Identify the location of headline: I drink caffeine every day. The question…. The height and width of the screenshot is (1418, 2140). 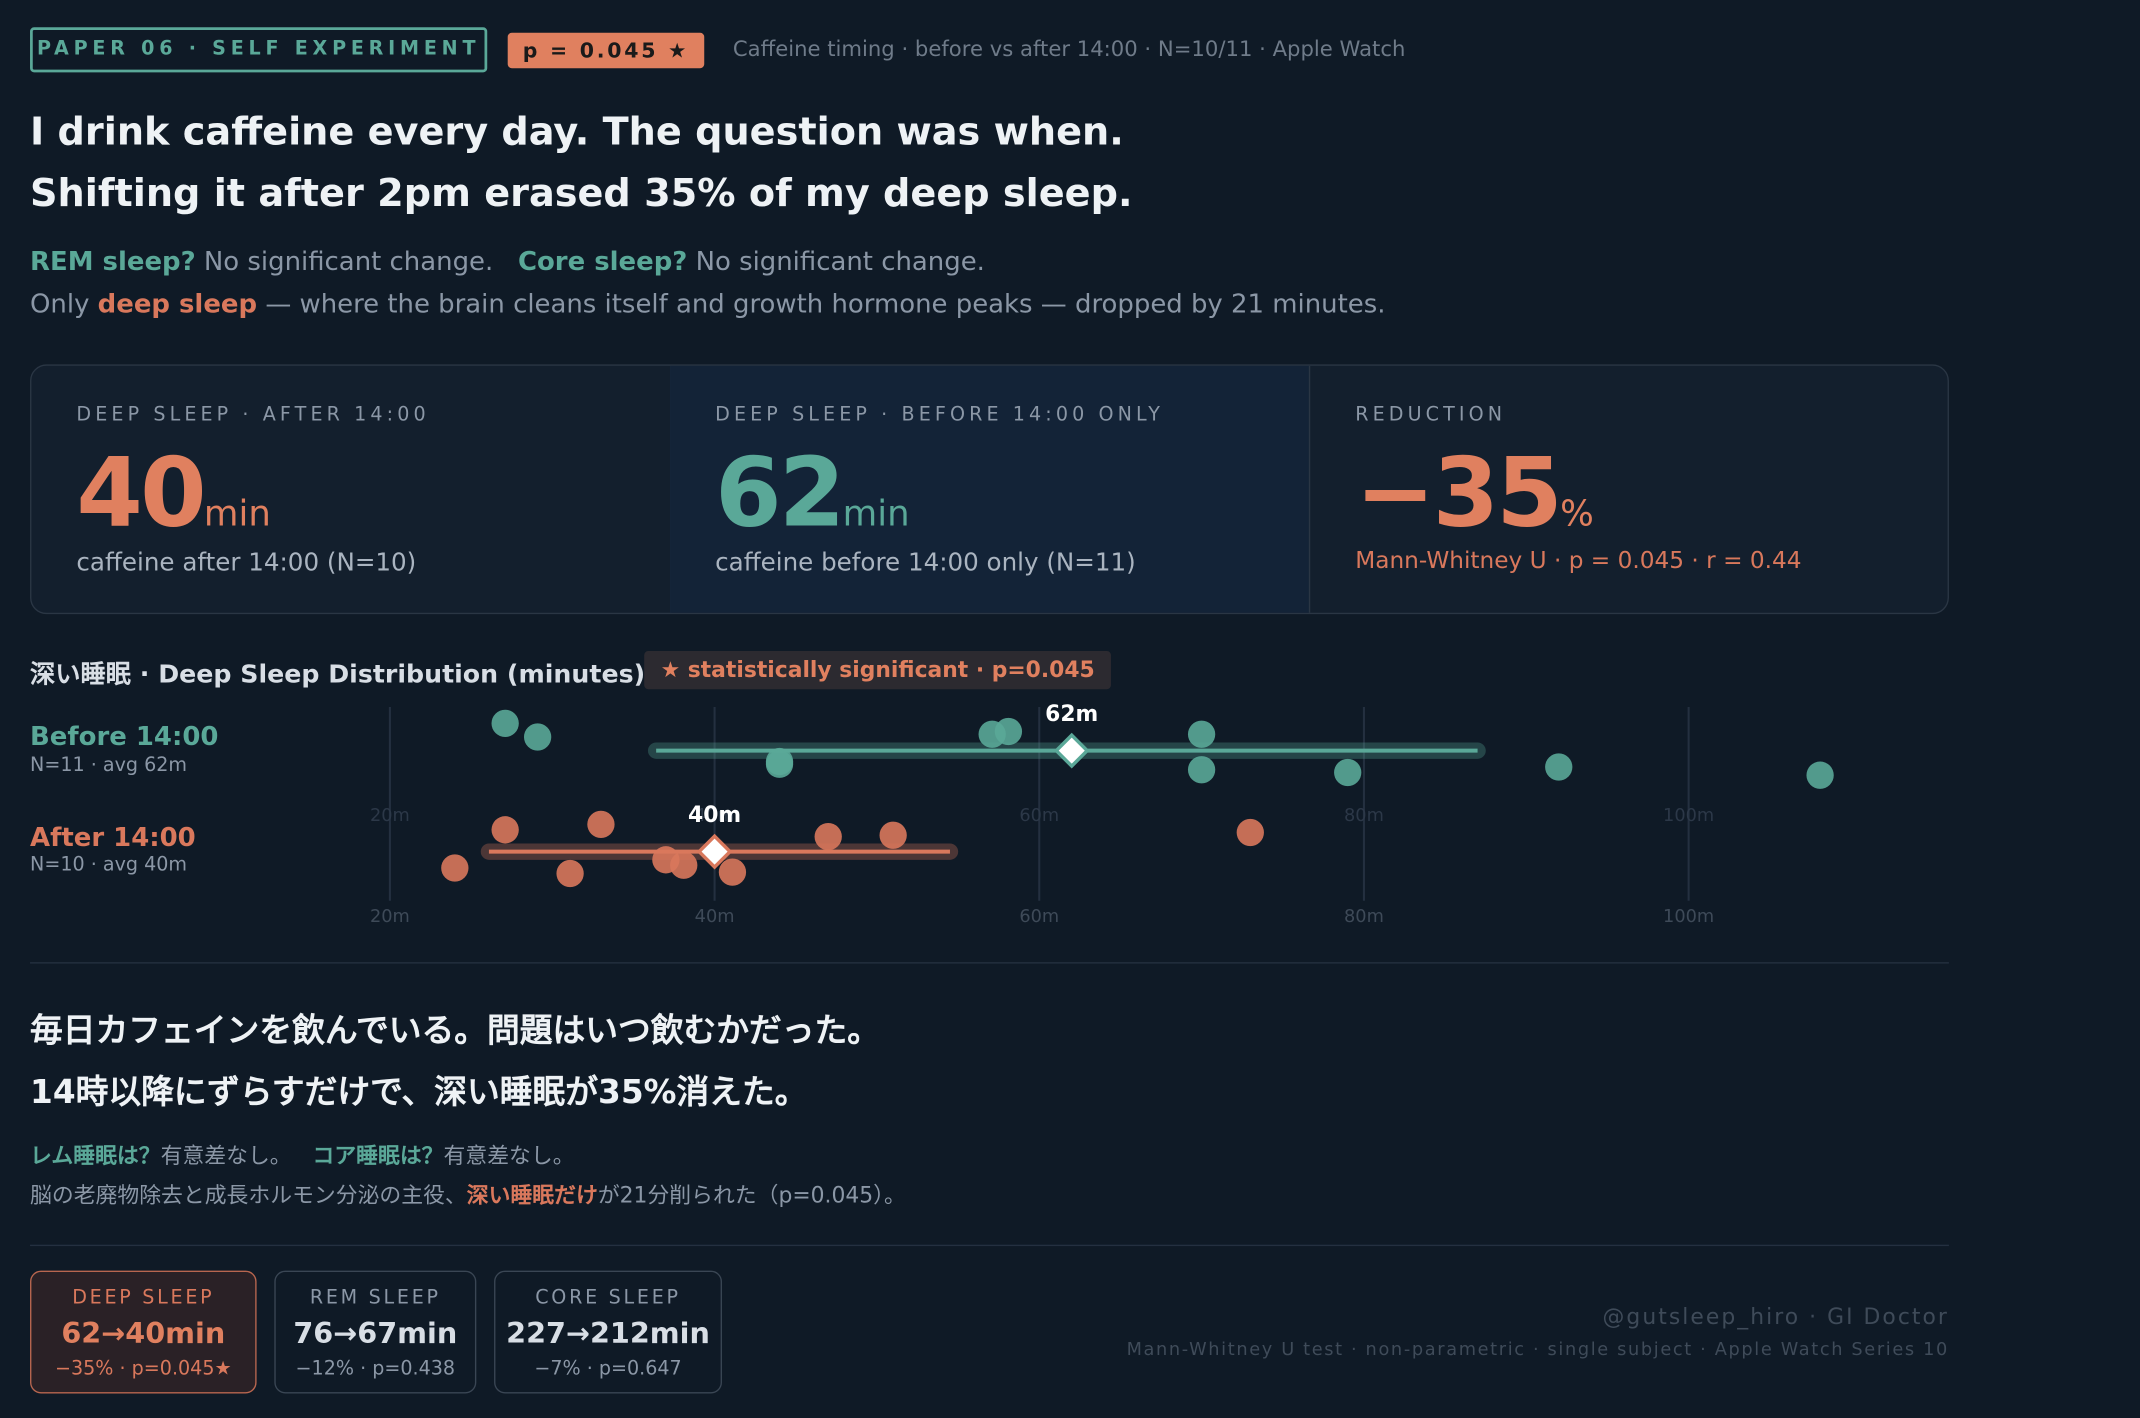
(577, 132).